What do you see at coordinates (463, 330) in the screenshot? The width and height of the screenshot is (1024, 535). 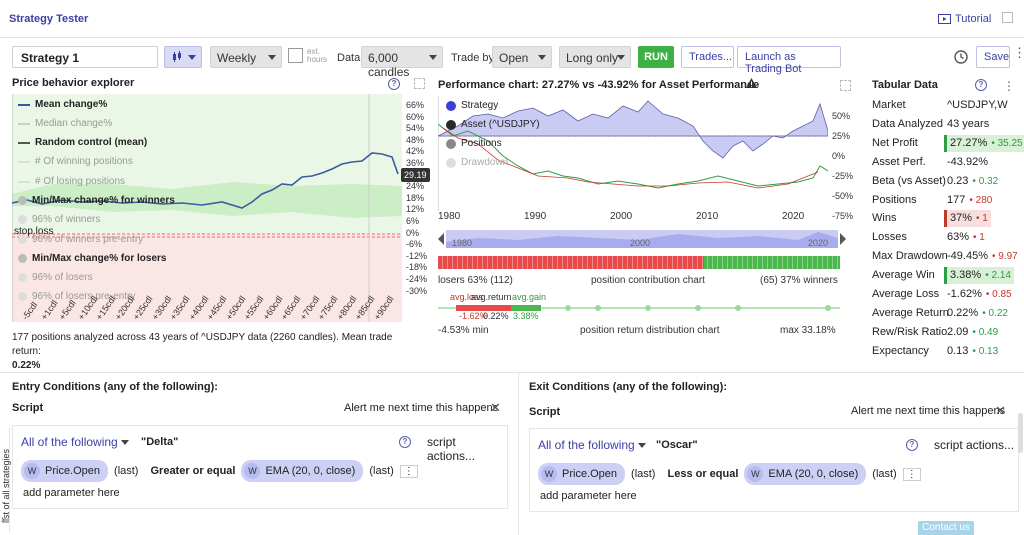 I see `min-label: -4.53% min` at bounding box center [463, 330].